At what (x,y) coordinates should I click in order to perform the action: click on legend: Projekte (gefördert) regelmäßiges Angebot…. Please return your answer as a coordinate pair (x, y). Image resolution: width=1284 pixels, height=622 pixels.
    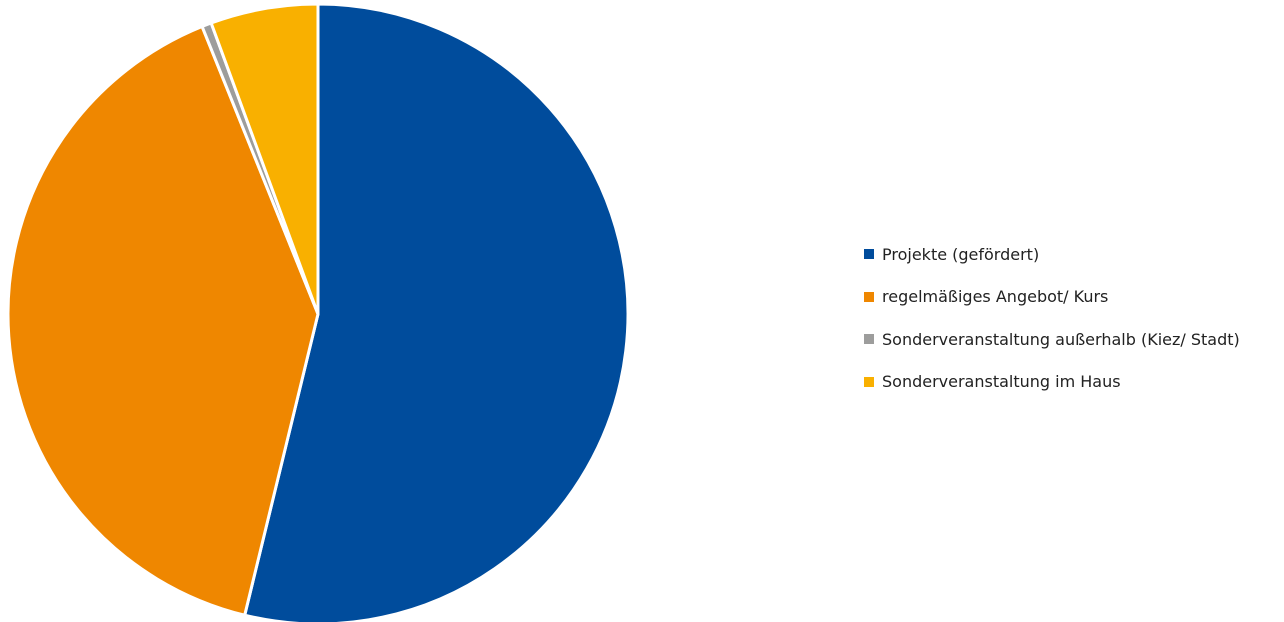
    Looking at the image, I should click on (1052, 328).